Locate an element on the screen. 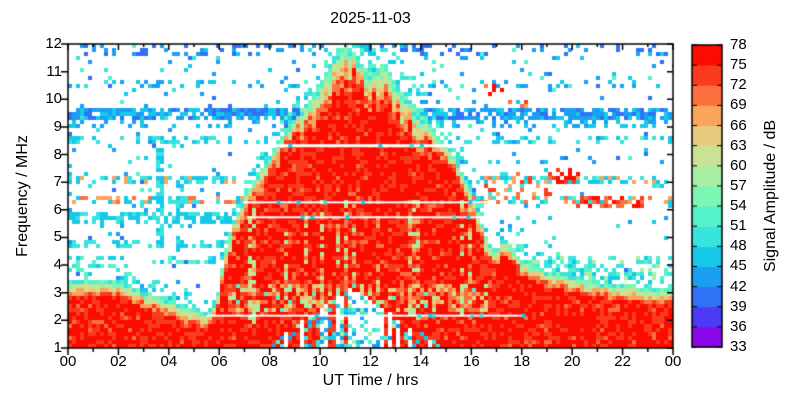 Image resolution: width=800 pixels, height=400 pixels. colorbar-tick-label: 45 is located at coordinates (738, 266).